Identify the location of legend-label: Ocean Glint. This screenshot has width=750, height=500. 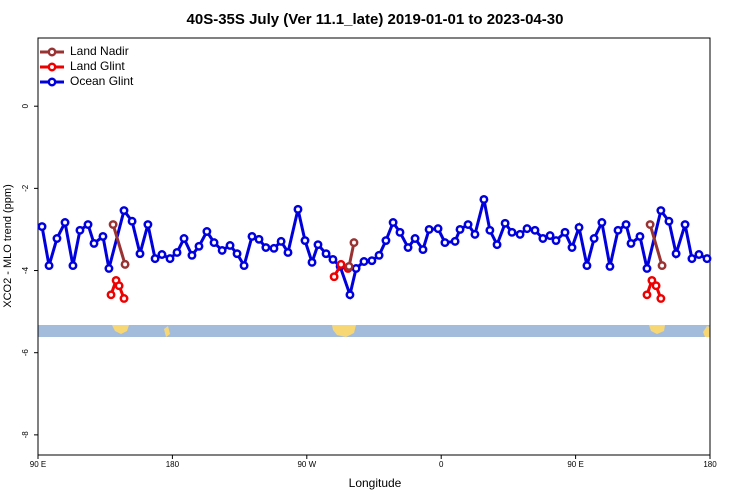
(102, 81).